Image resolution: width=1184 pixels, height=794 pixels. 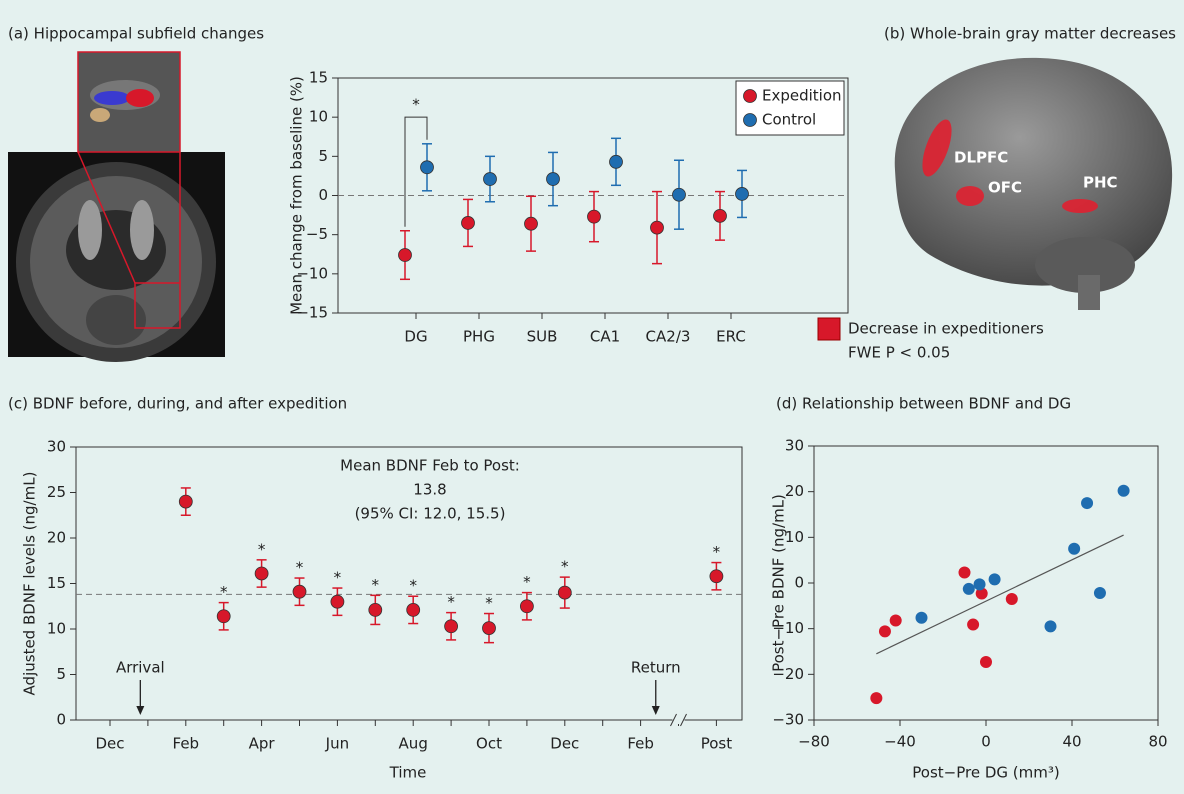 I want to click on panel-title: (d) Relationship between BDNF and DG, so click(x=923, y=404).